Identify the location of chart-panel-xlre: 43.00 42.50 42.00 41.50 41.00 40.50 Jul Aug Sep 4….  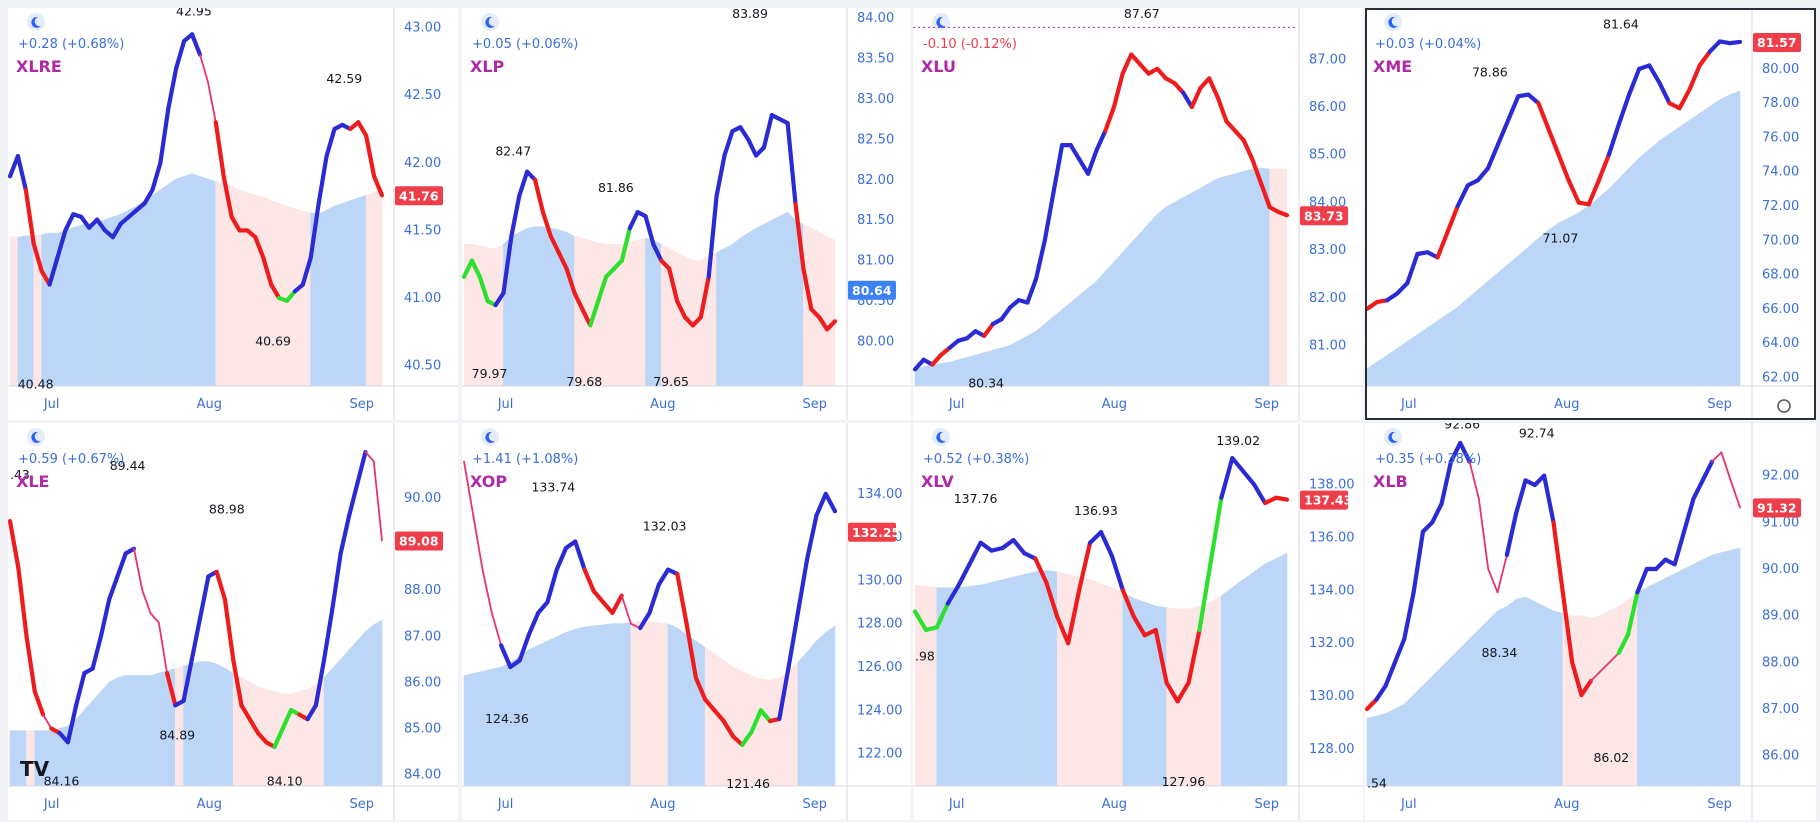
(233, 214).